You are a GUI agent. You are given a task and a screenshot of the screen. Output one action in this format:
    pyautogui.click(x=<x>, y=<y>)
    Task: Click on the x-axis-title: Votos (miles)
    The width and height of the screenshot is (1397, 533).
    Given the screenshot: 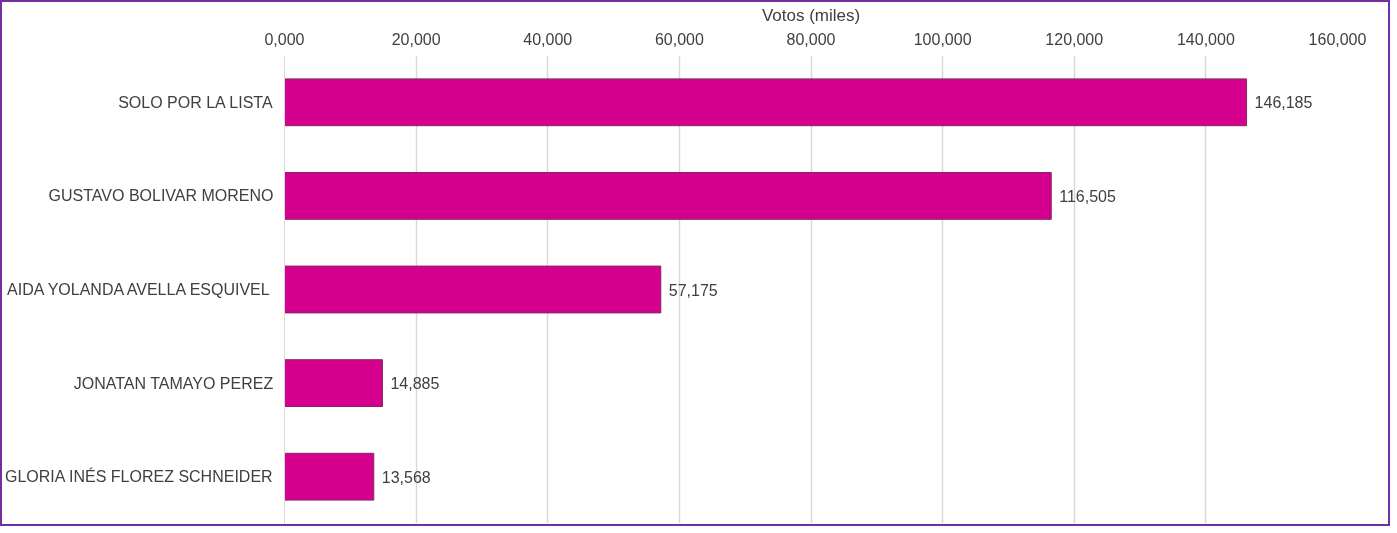 What is the action you would take?
    pyautogui.click(x=811, y=15)
    